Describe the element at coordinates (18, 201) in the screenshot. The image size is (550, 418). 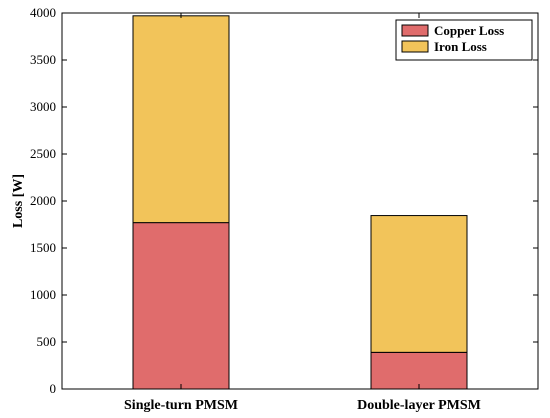
I see `y-axis-title: Loss [W]` at that location.